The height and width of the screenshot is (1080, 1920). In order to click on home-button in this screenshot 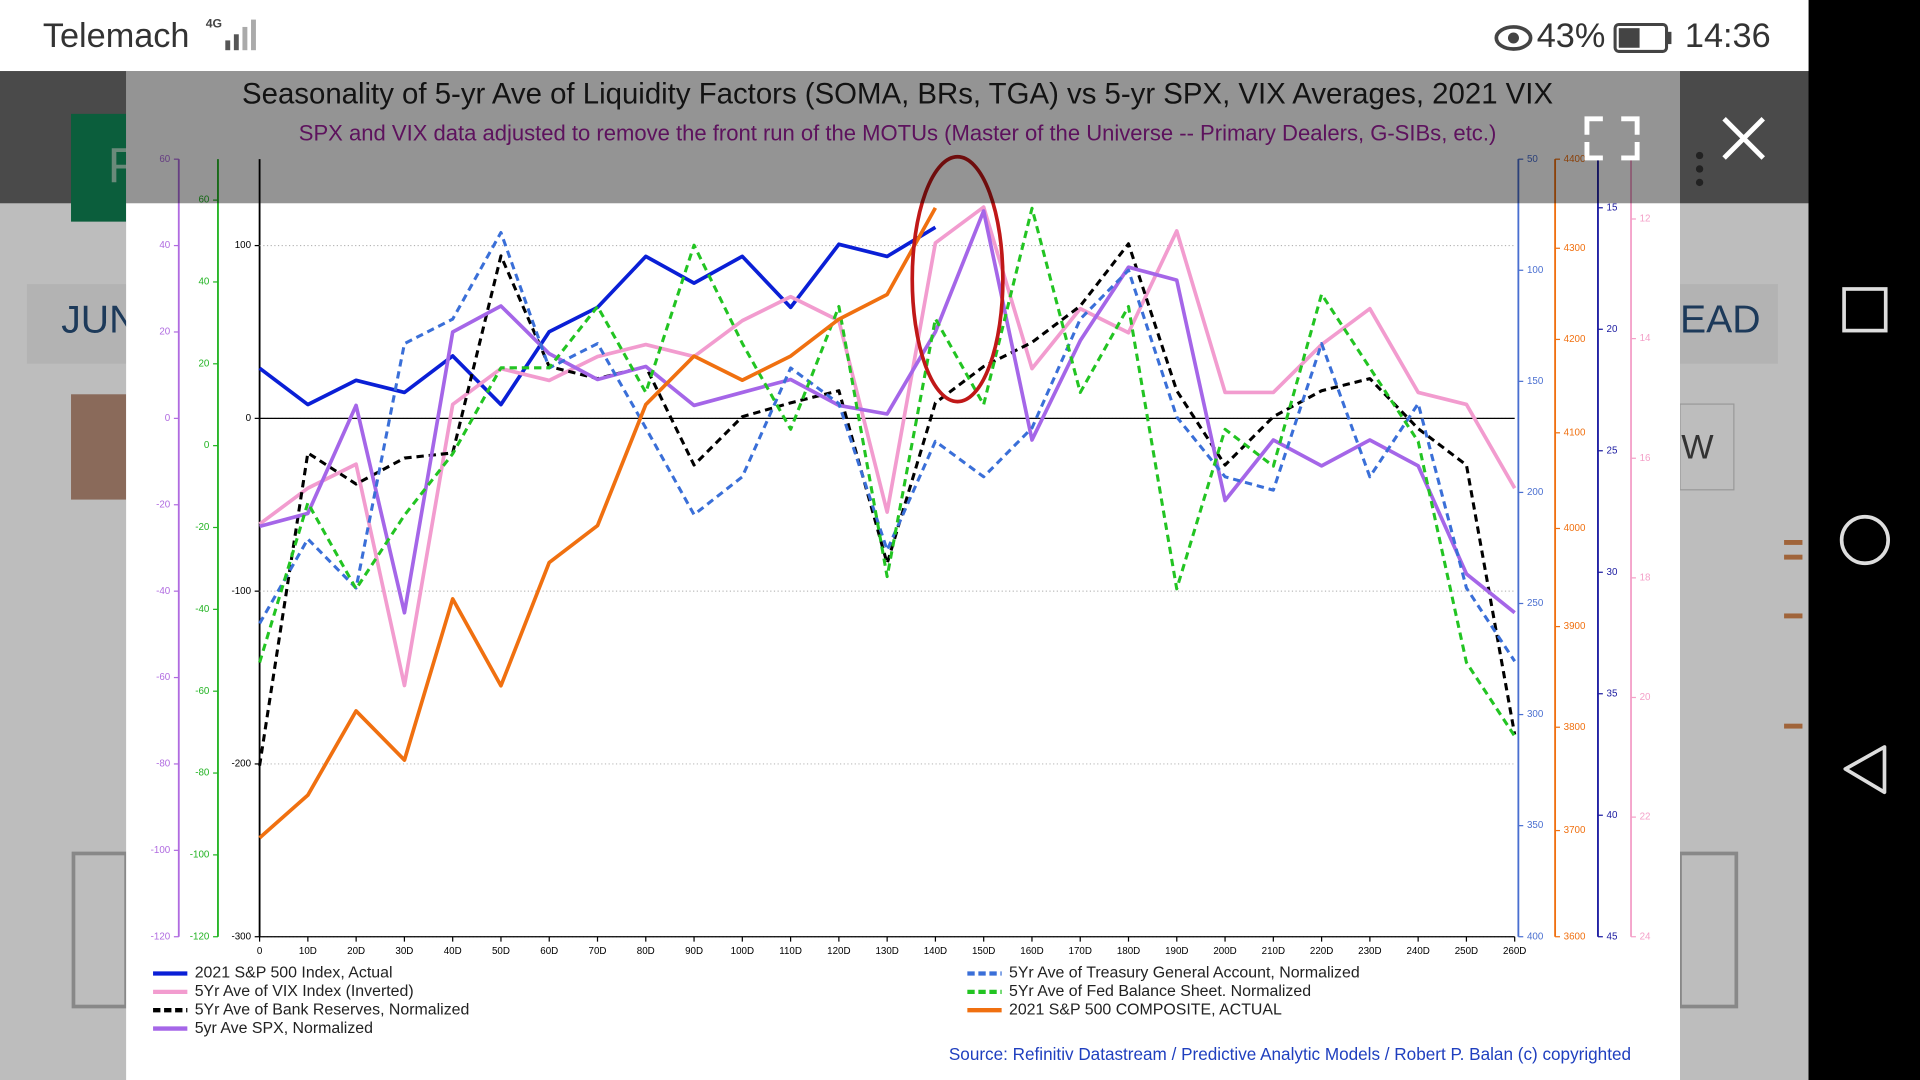, I will do `click(1864, 540)`.